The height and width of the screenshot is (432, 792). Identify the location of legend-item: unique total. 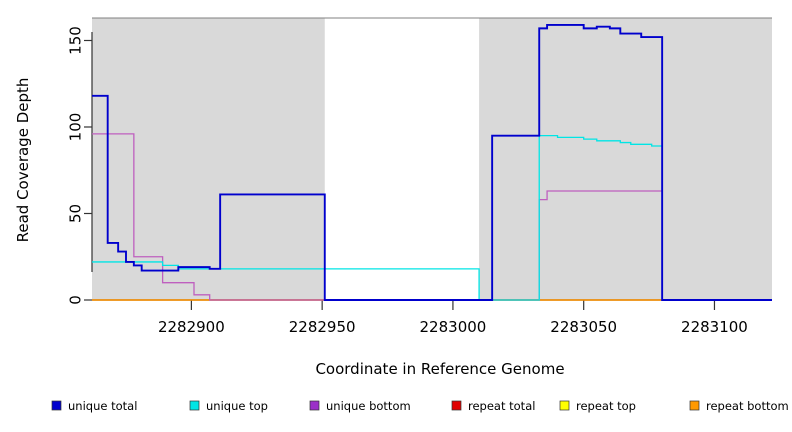
(94, 406).